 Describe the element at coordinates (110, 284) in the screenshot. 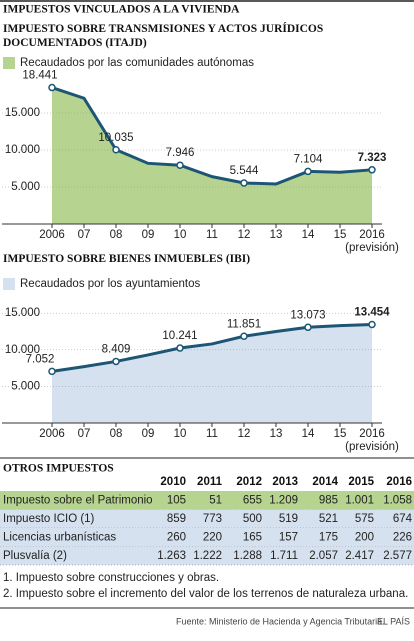

I see `legend-label: Recaudados por los ayuntamientos` at that location.